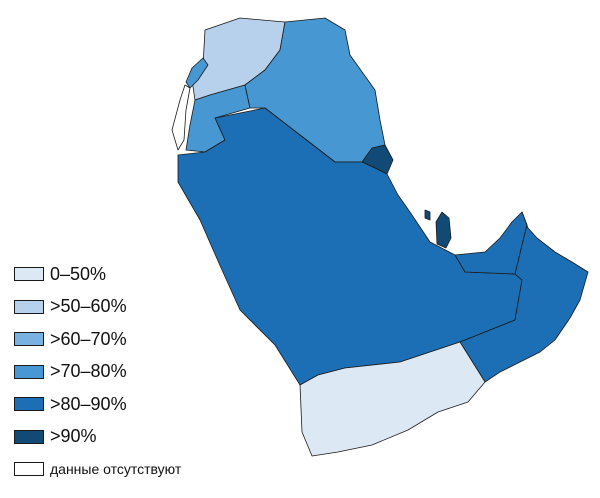 This screenshot has width=600, height=498. I want to click on legend-label: >90%, so click(73, 436).